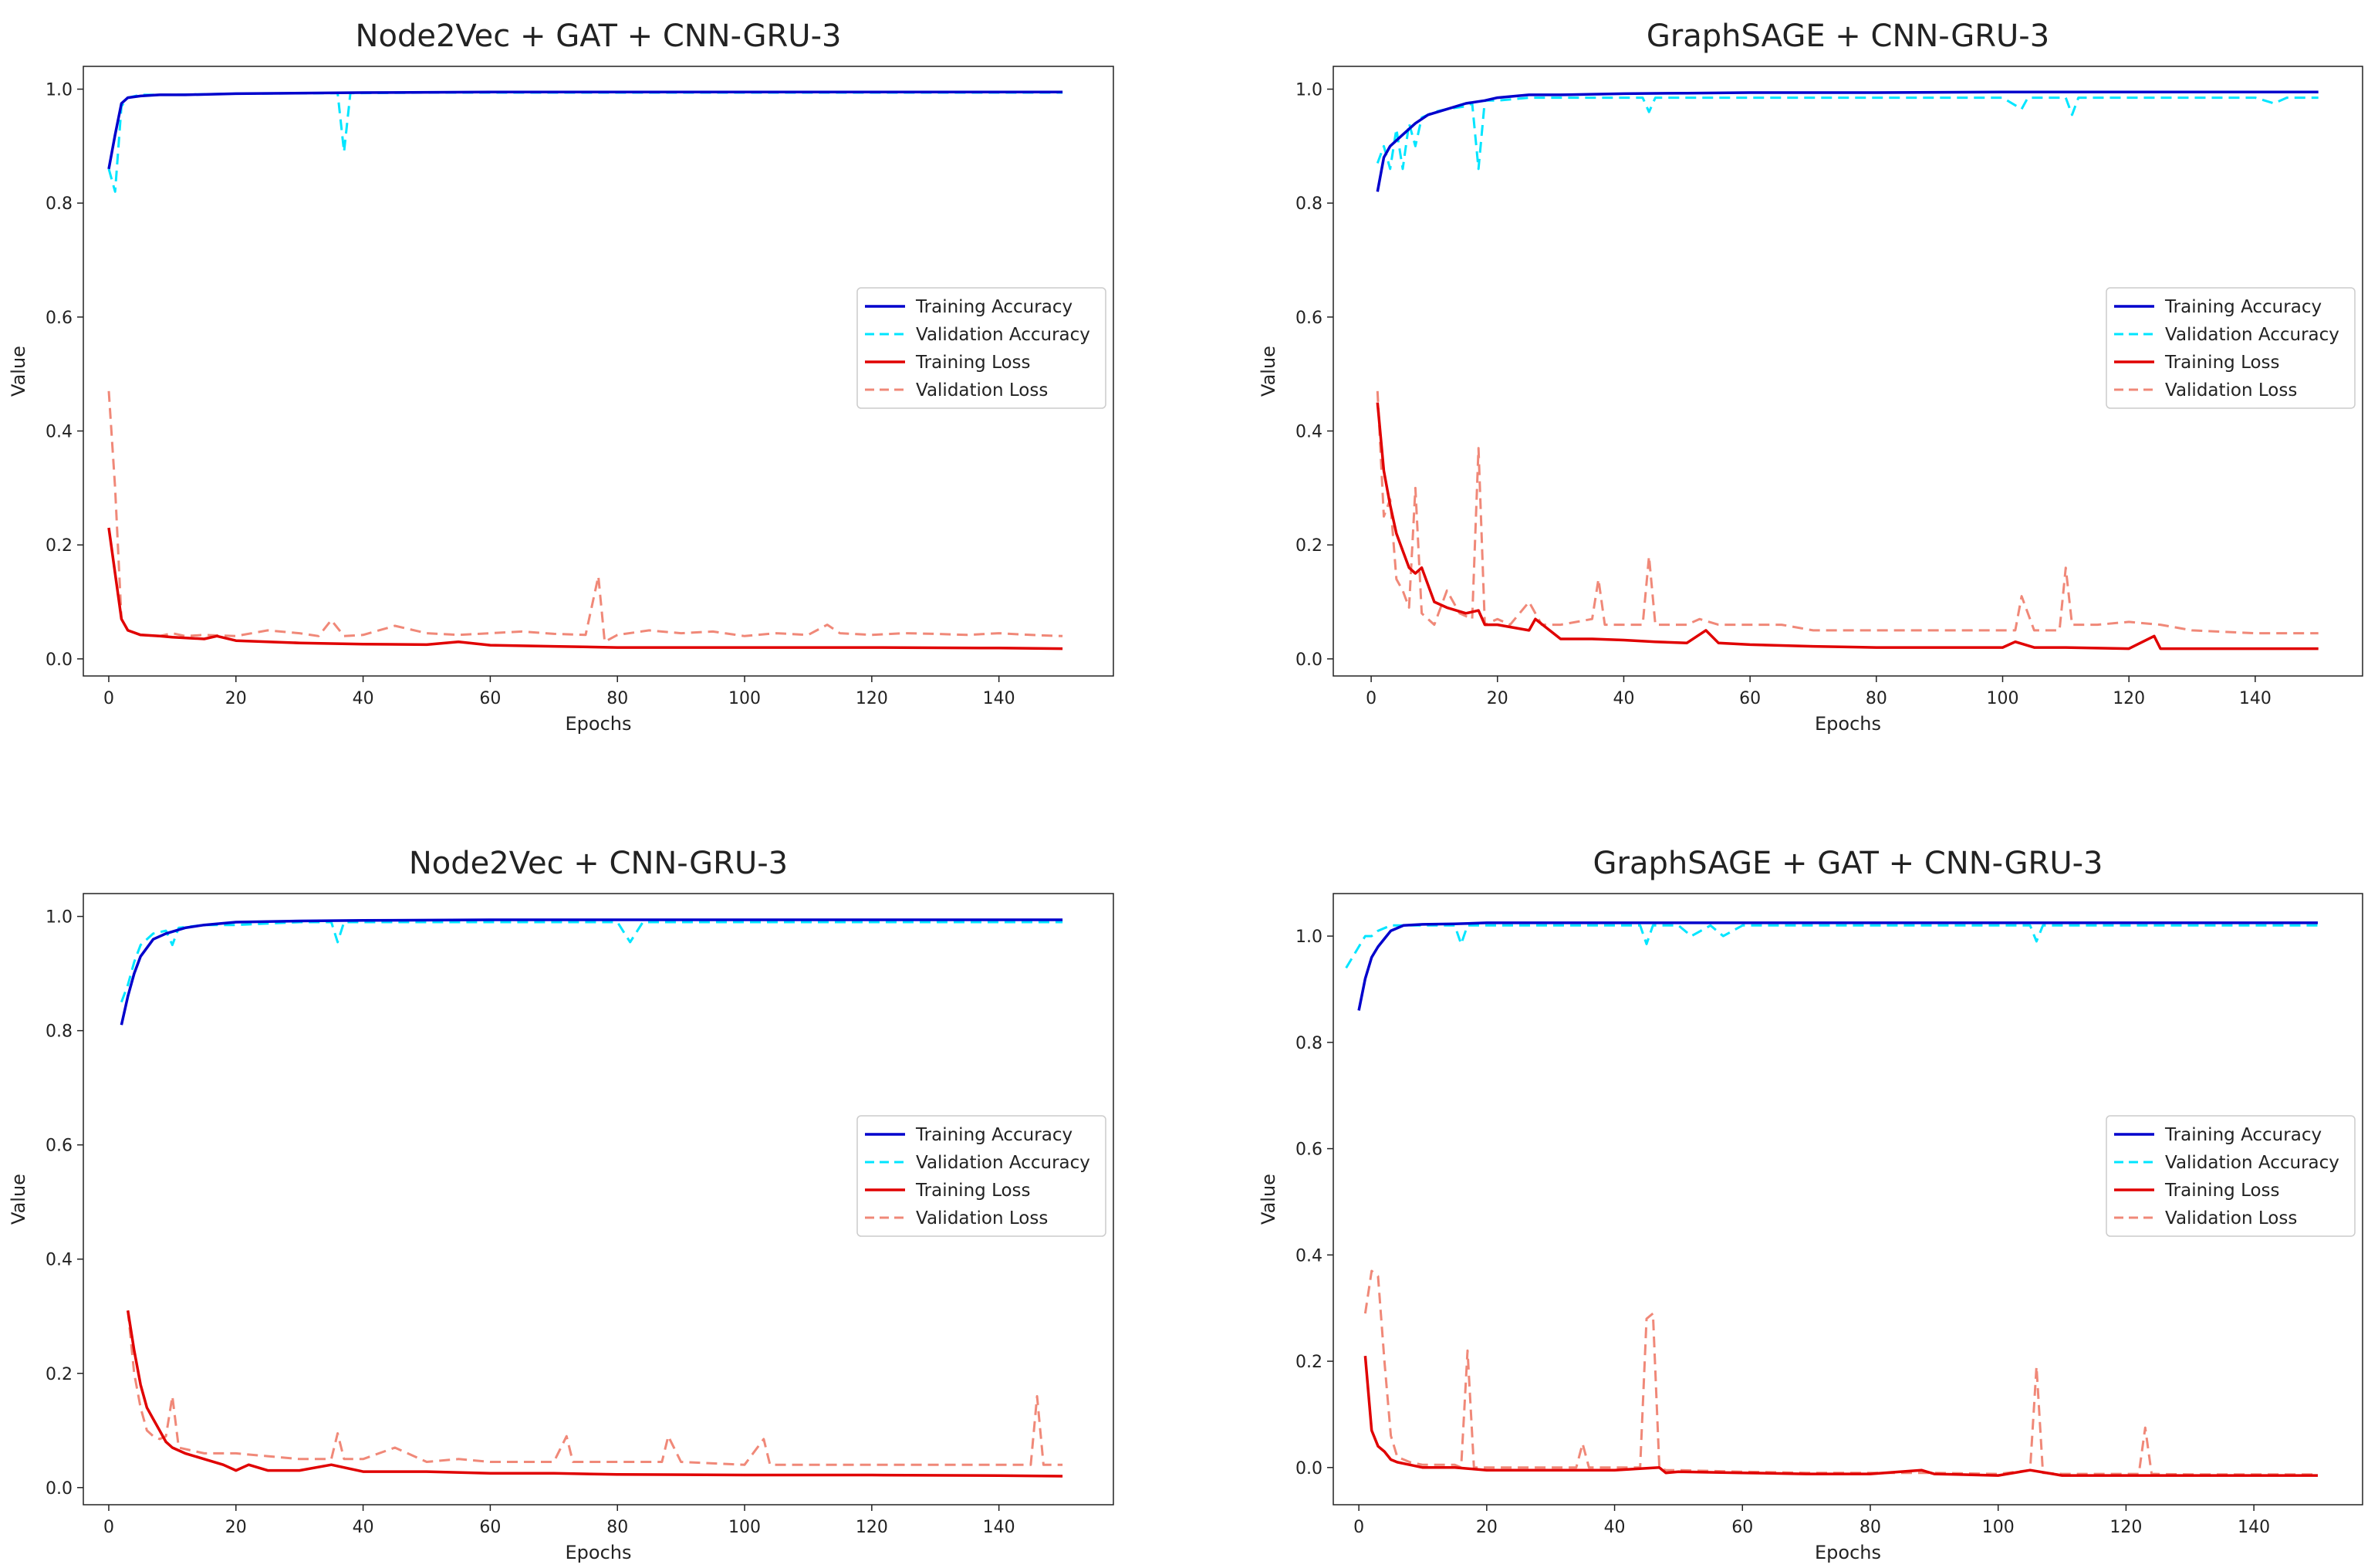  Describe the element at coordinates (1742, 1527) in the screenshot. I see `x-tick-label: 60` at that location.